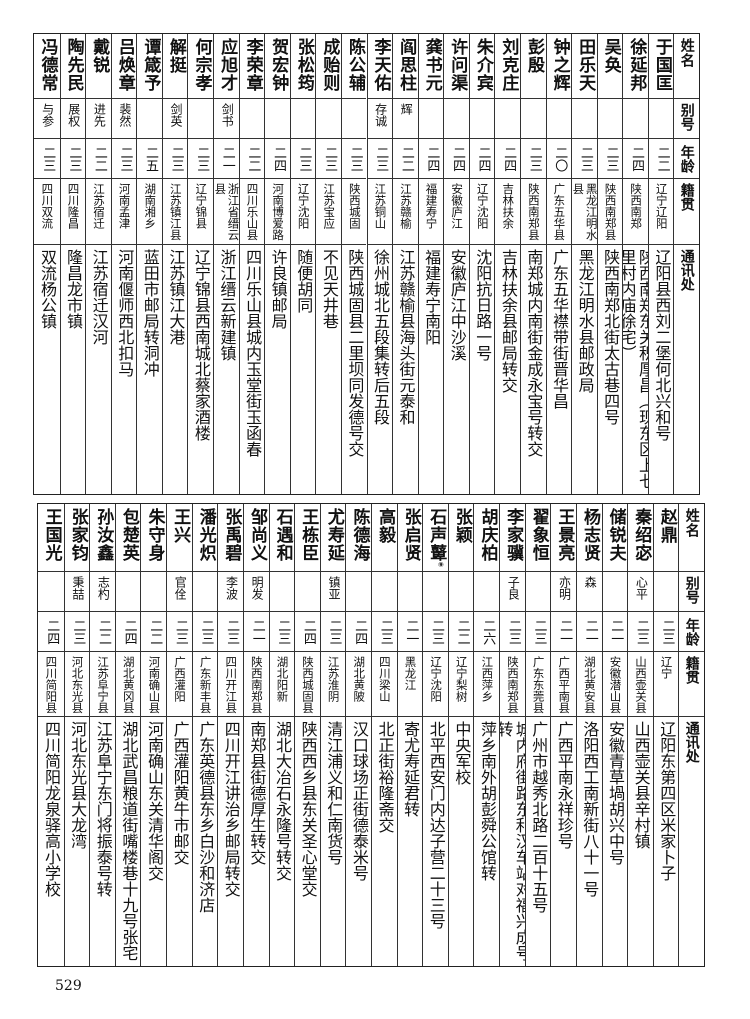 The width and height of the screenshot is (750, 1019). I want to click on alias-cell: 辉, so click(405, 118).